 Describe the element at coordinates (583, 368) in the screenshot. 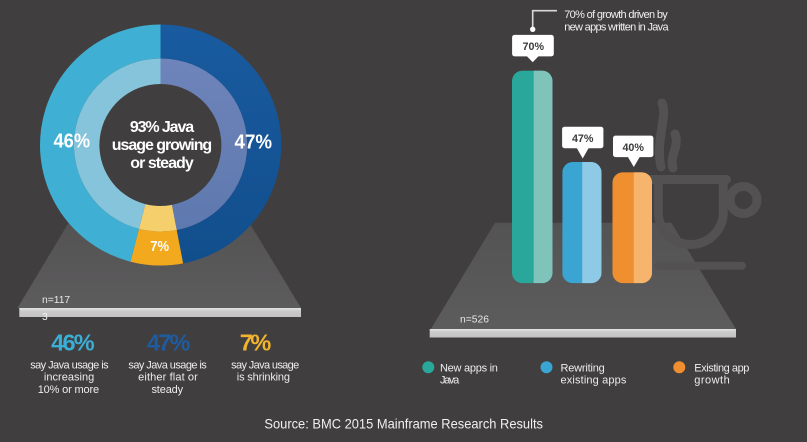

I see `svg-text: Rewriting` at that location.